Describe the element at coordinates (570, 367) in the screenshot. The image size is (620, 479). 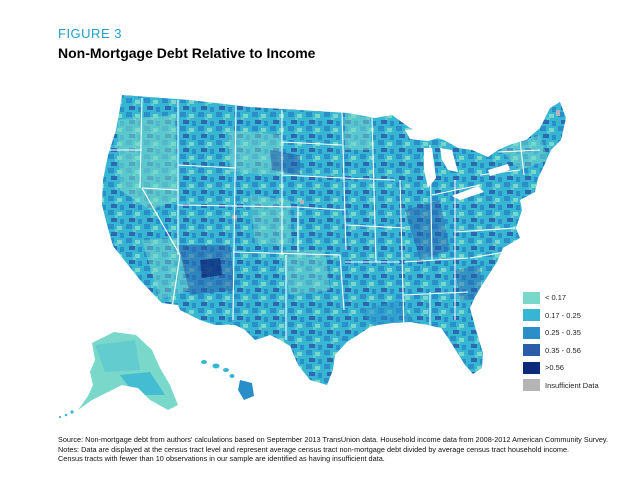
I see `legend-item: >0.56` at that location.